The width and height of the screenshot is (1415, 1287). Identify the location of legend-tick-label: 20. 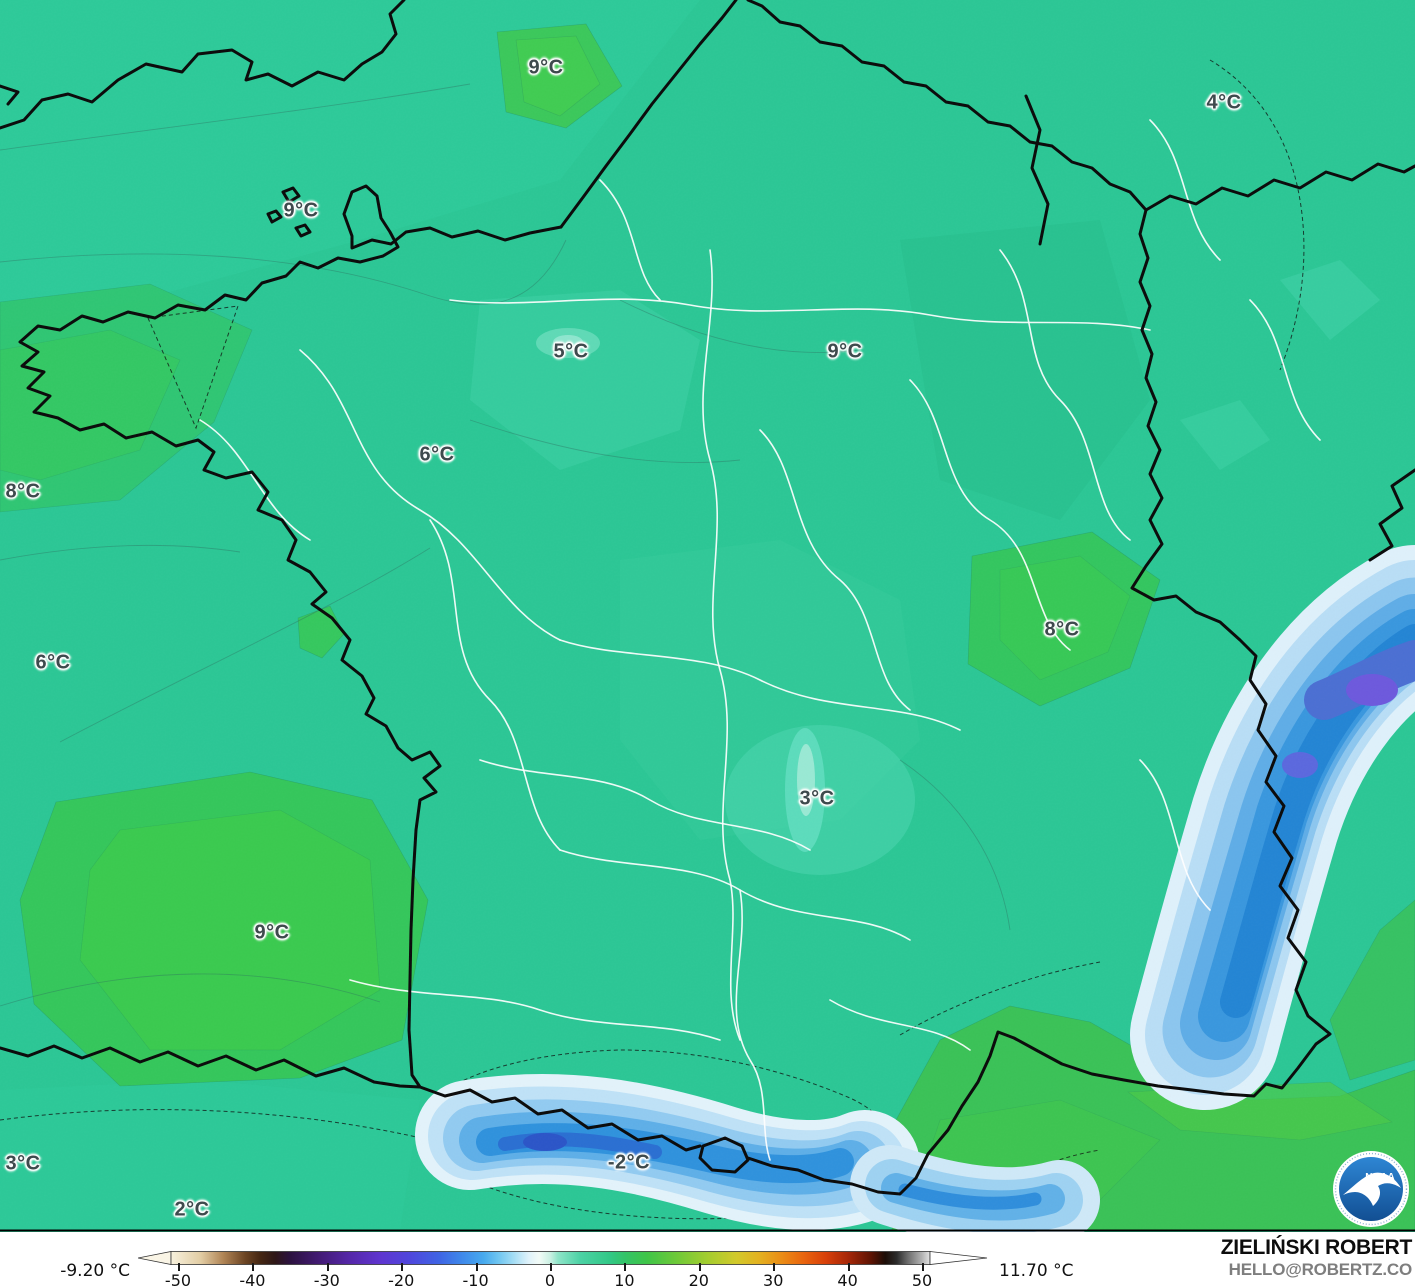
(698, 1279).